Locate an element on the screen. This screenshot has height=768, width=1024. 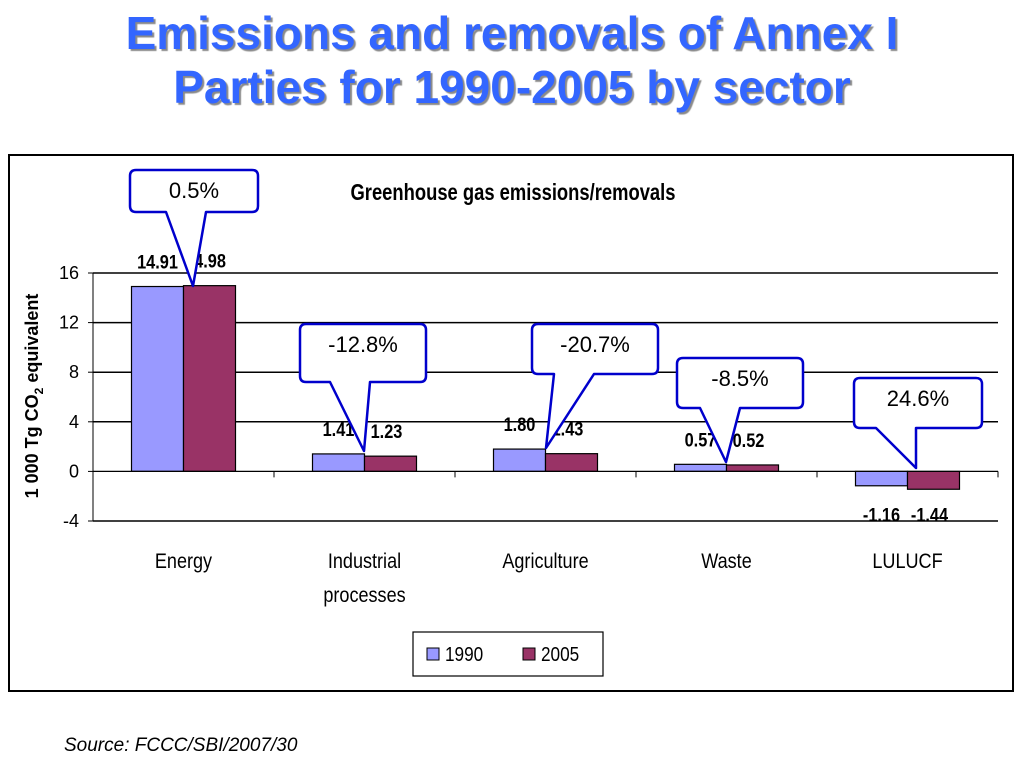
legend-box is located at coordinates (508, 654).